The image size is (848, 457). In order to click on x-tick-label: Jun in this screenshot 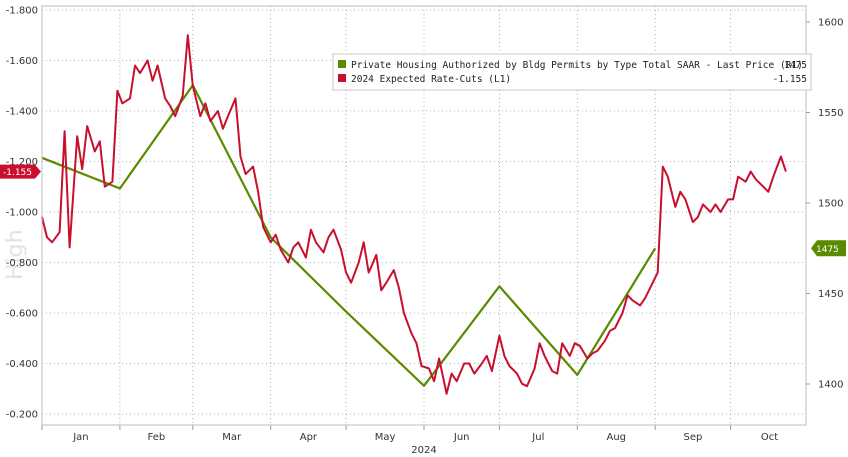, I will do `click(461, 437)`.